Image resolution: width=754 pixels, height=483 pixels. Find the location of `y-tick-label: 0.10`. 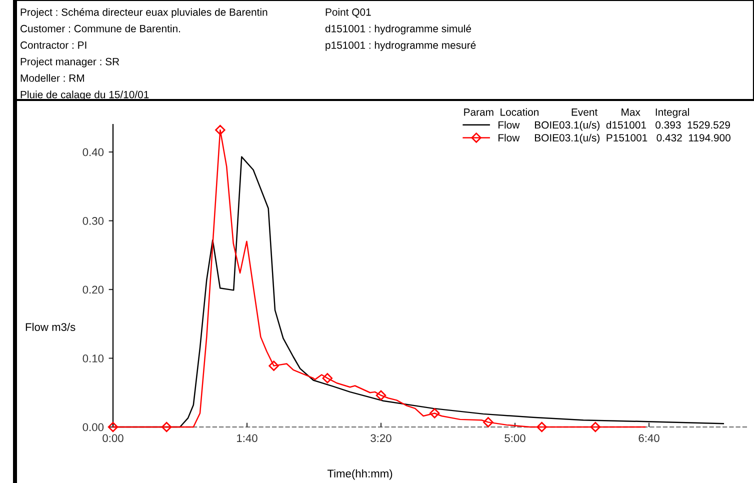

y-tick-label: 0.10 is located at coordinates (93, 358).